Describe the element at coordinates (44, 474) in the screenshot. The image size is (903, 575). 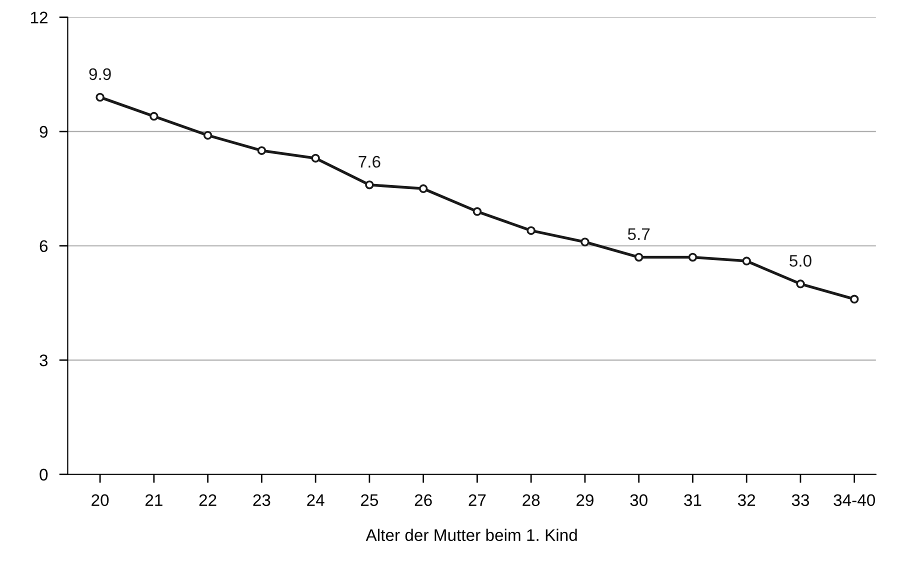
I see `y-tick-label: 0` at that location.